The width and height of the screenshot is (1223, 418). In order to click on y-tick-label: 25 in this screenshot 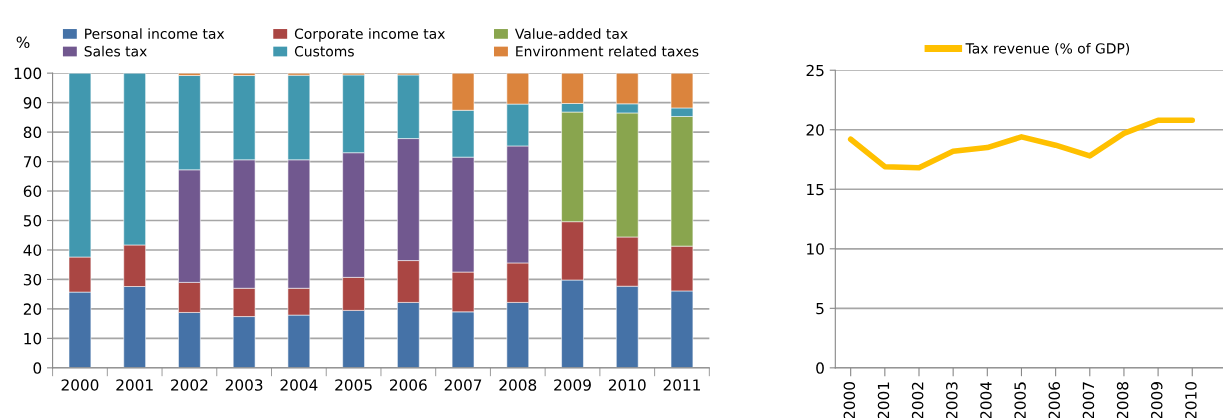, I will do `click(815, 70)`.